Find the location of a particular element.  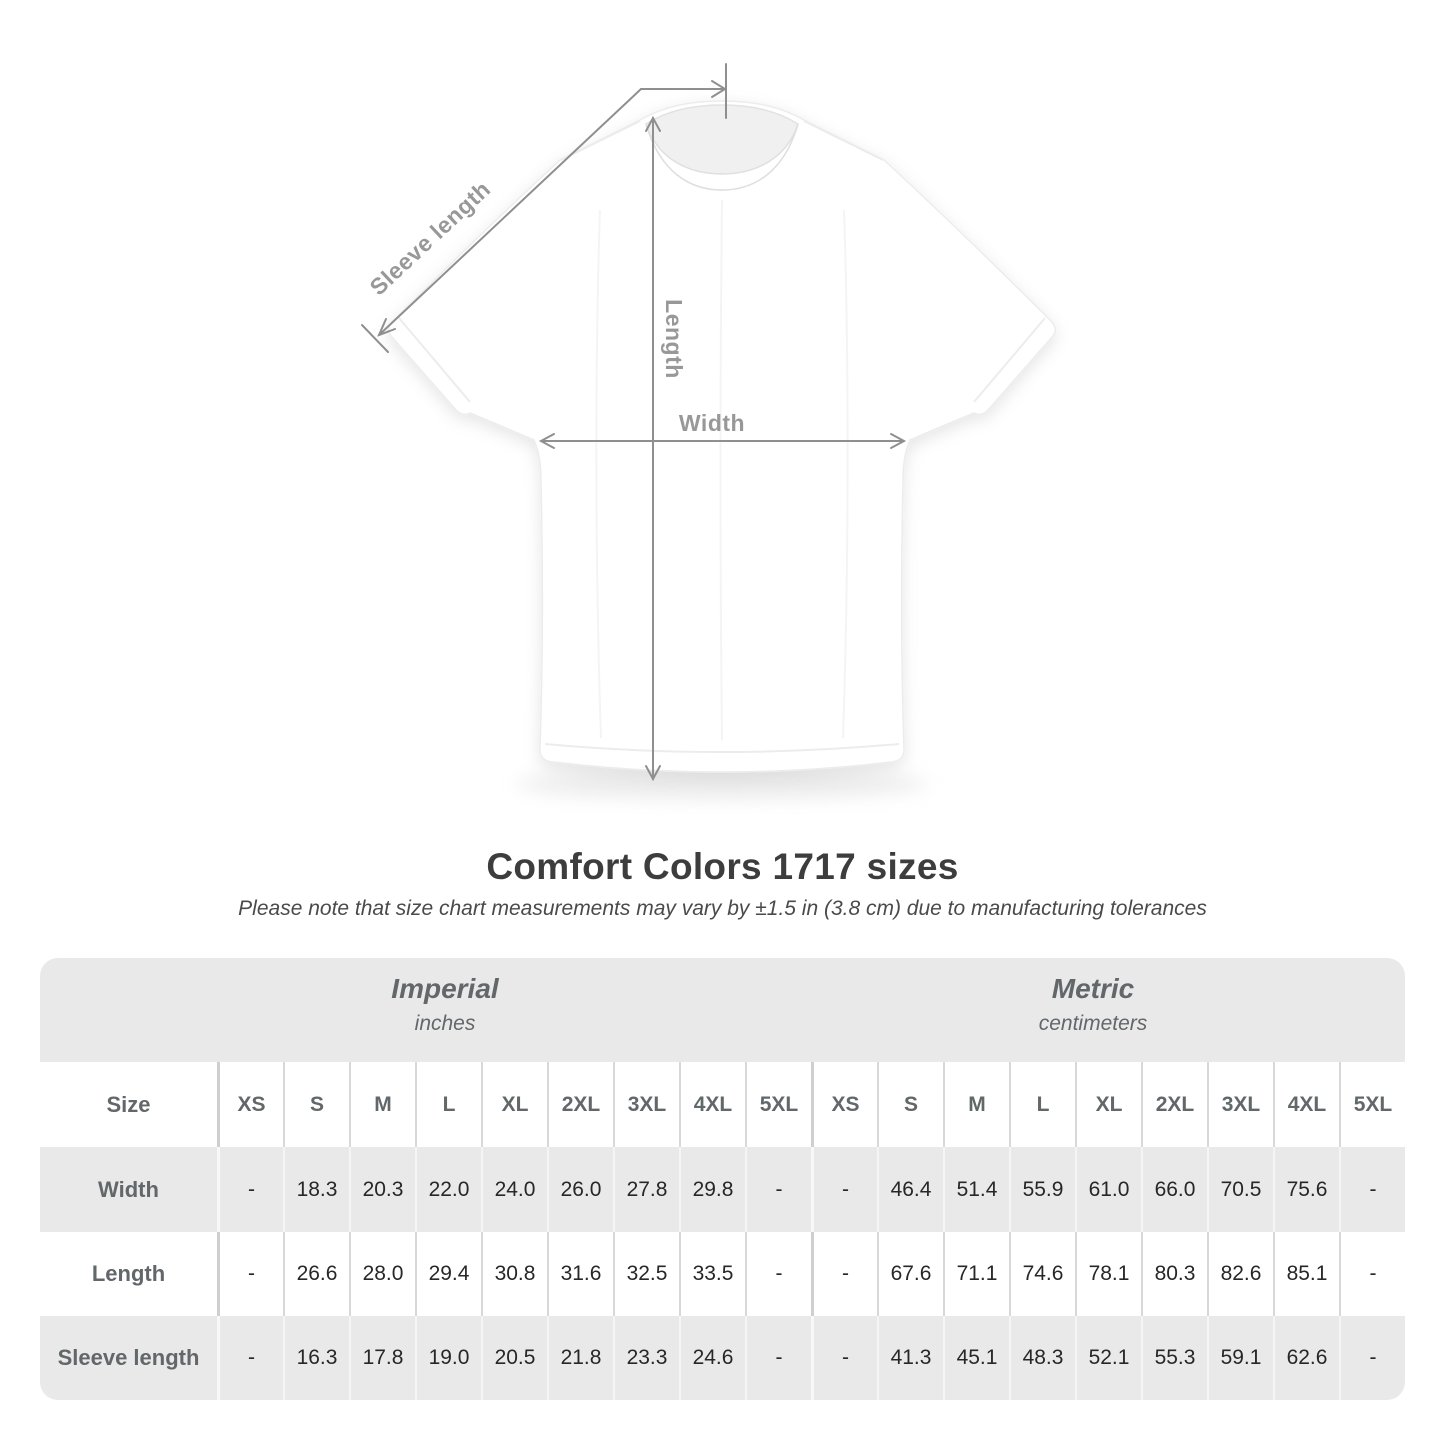

metric-unit: centimeters is located at coordinates (1093, 1023).